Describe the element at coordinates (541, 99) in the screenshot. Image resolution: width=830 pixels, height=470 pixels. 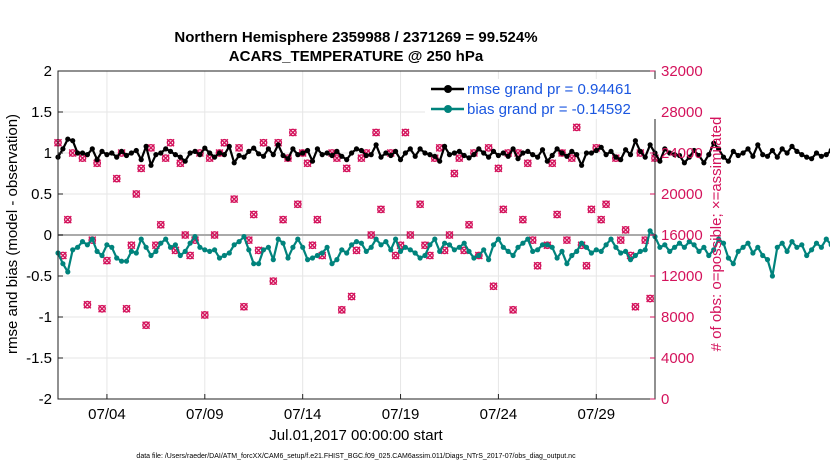
I see `legend-box` at that location.